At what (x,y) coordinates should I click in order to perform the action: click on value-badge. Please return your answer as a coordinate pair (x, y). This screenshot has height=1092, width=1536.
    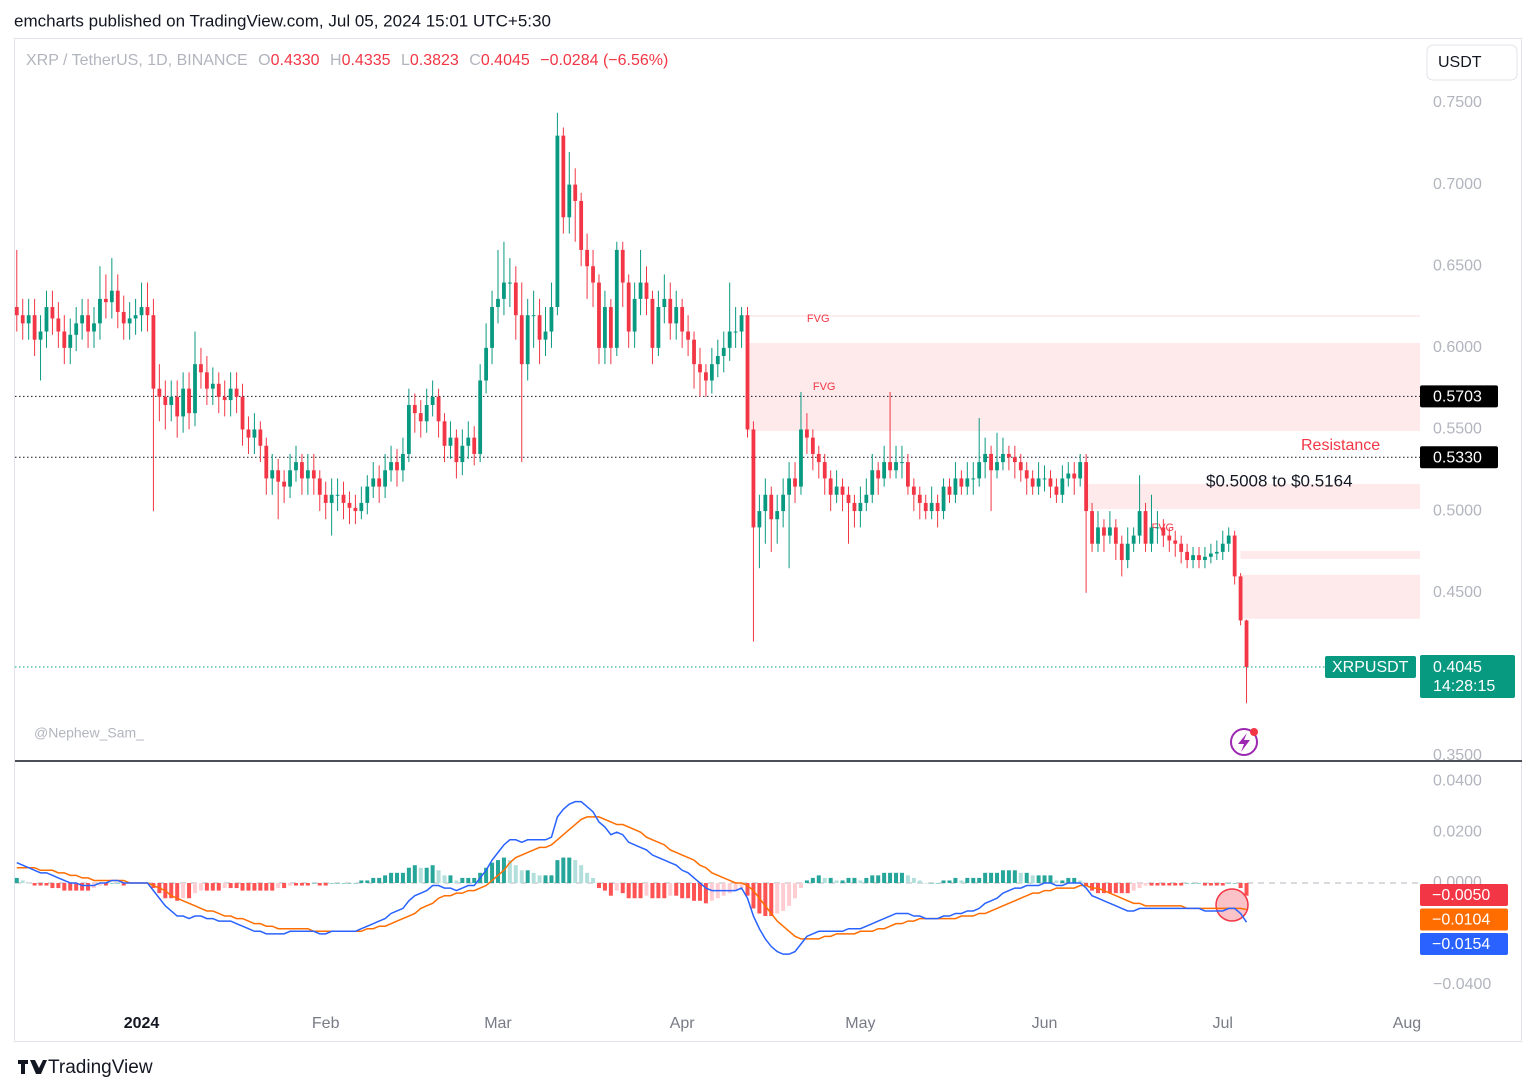
    Looking at the image, I should click on (1464, 919).